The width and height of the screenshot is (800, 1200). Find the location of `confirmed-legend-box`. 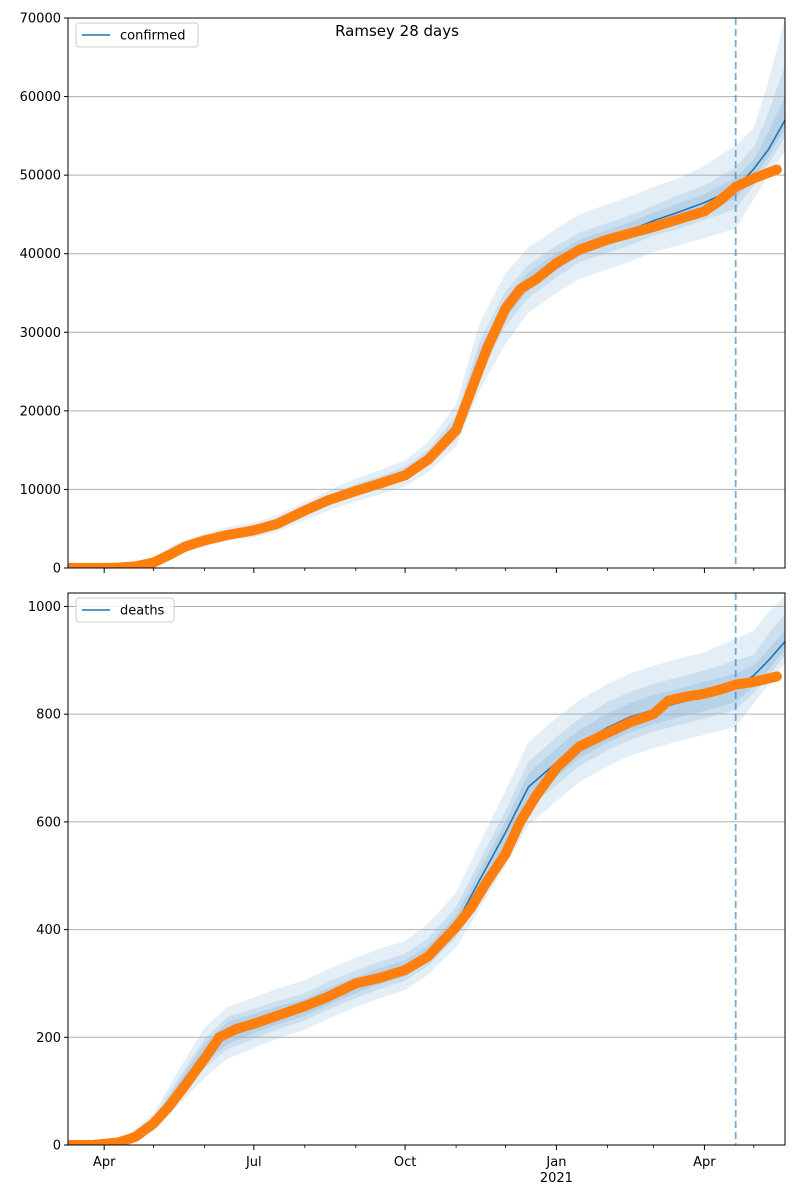

confirmed-legend-box is located at coordinates (137, 35).